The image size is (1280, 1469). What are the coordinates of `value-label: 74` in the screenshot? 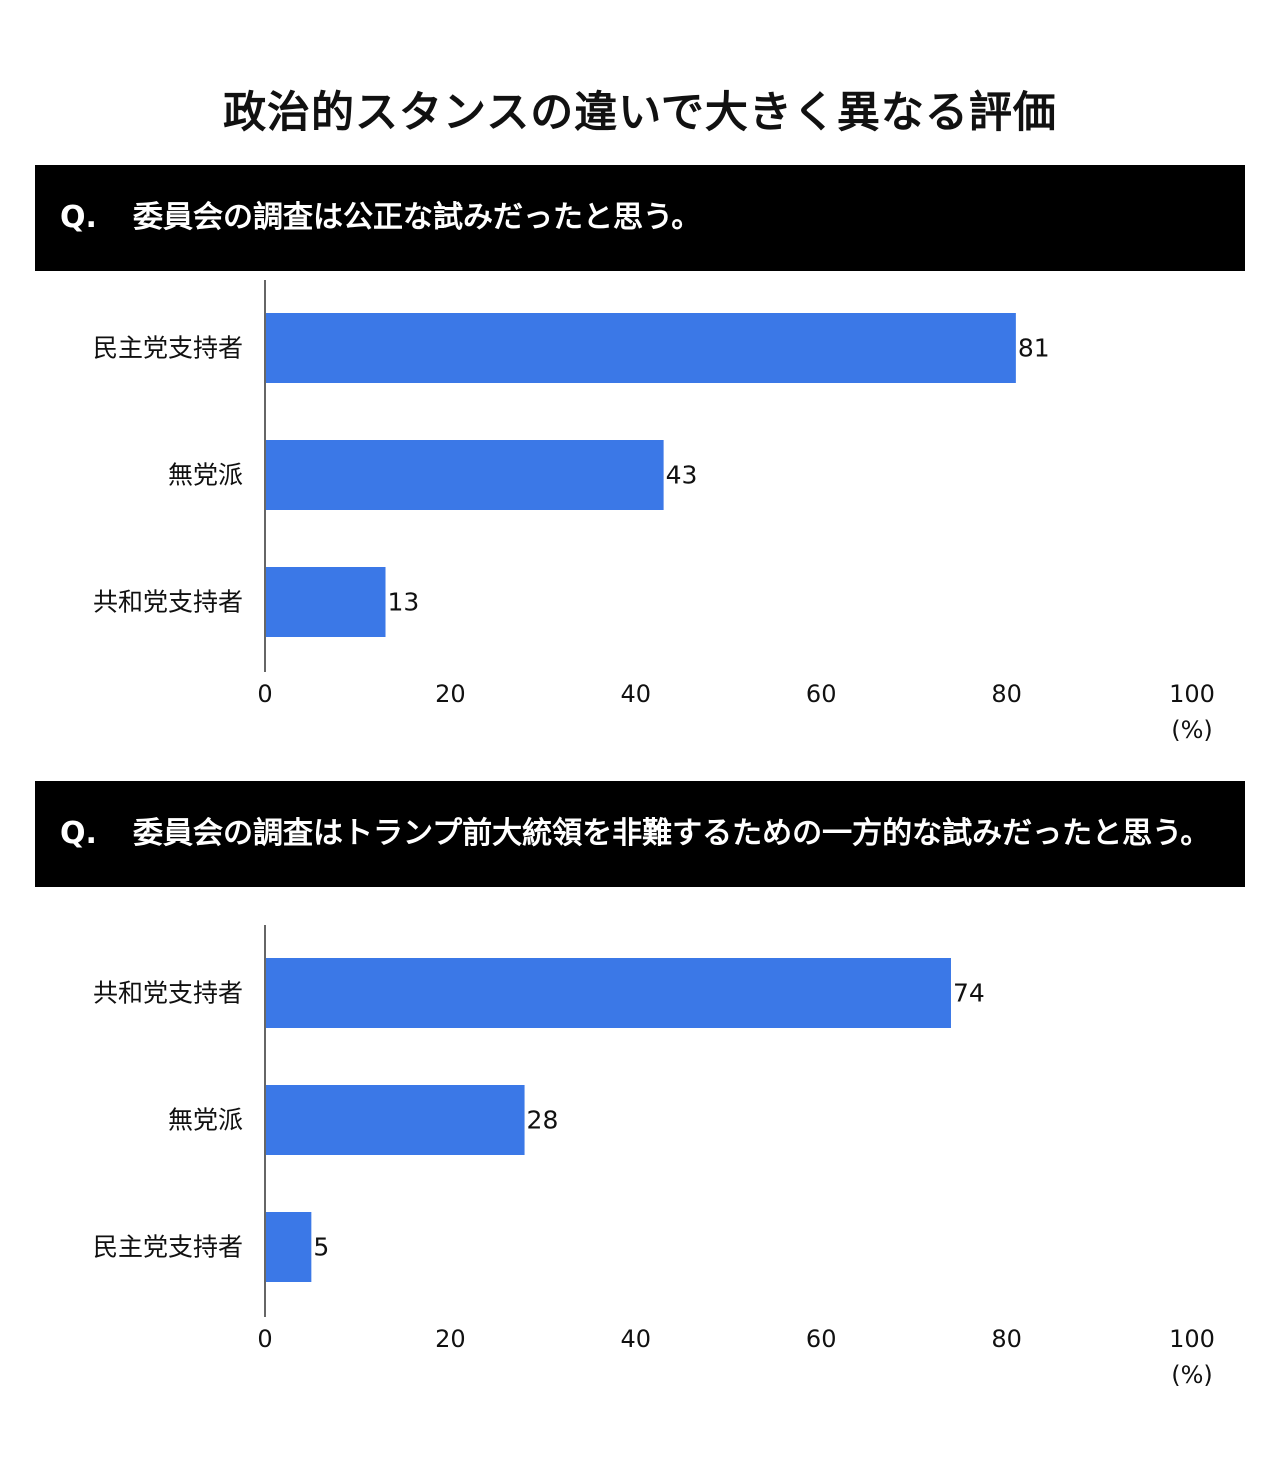 It's located at (969, 993).